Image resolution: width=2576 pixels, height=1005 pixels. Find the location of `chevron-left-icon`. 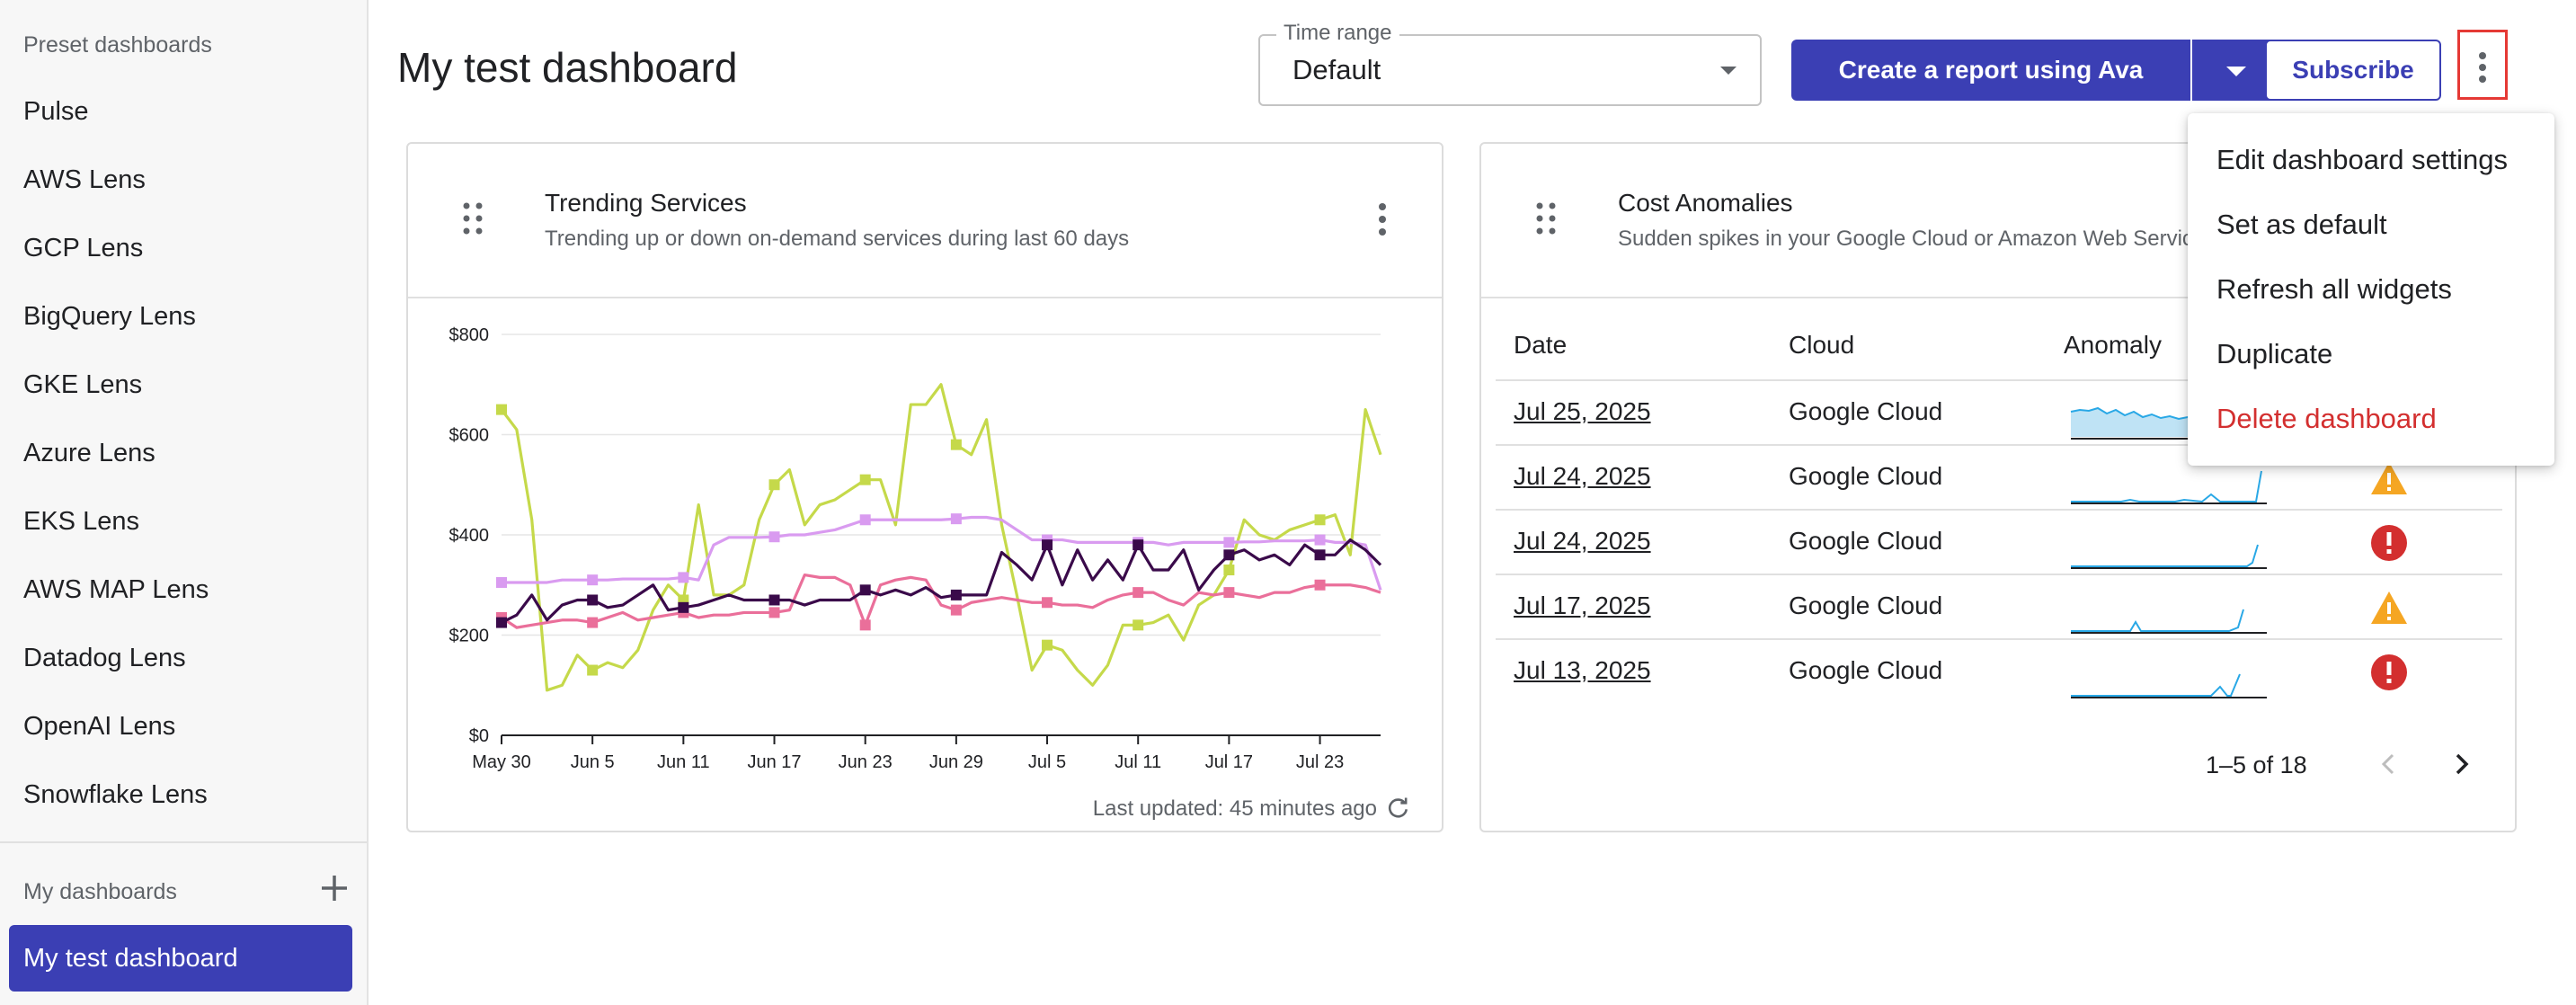

chevron-left-icon is located at coordinates (2389, 764).